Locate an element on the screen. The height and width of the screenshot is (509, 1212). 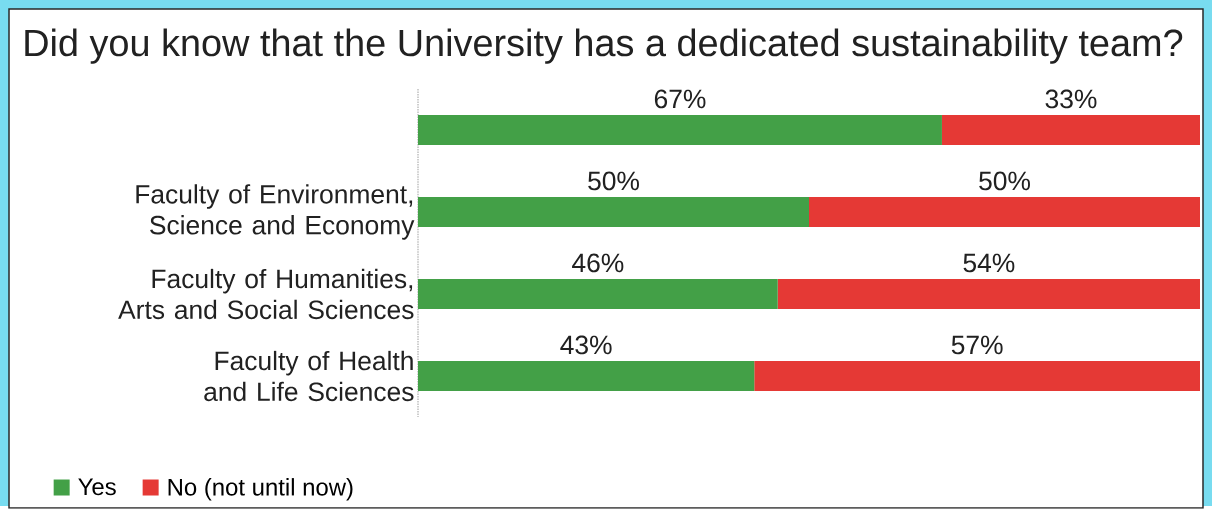
data-label: 43% is located at coordinates (586, 345).